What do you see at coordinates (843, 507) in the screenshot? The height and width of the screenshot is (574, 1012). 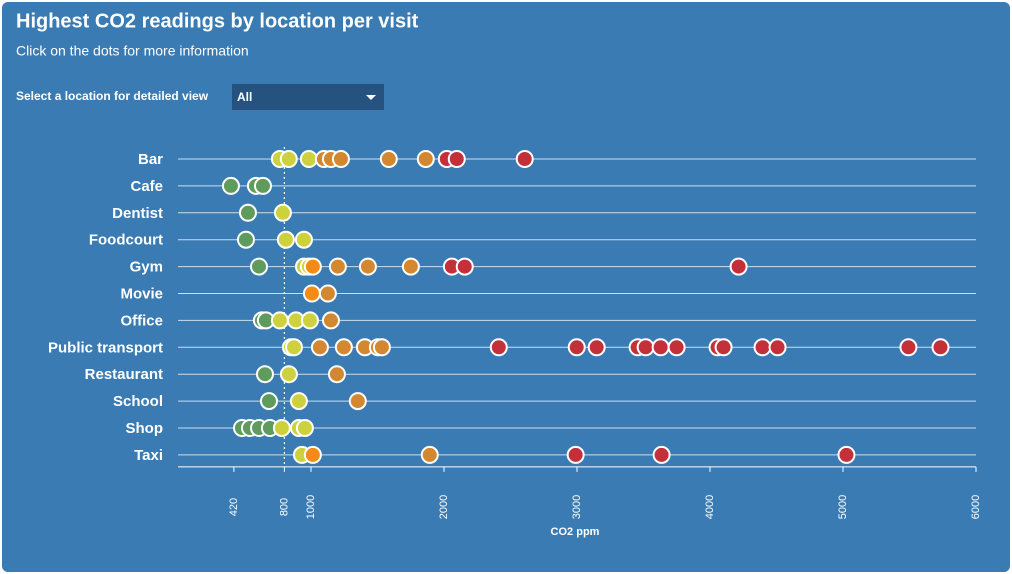 I see `x-tick-label: 5000` at bounding box center [843, 507].